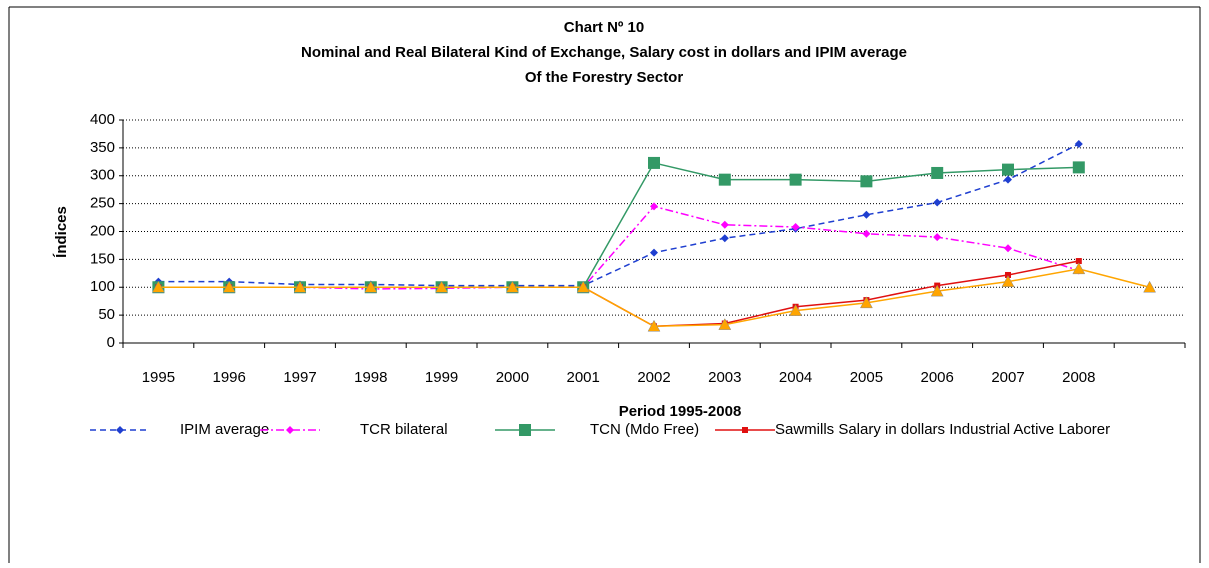 This screenshot has width=1209, height=568. What do you see at coordinates (224, 429) in the screenshot?
I see `legend-label: IPIM average` at bounding box center [224, 429].